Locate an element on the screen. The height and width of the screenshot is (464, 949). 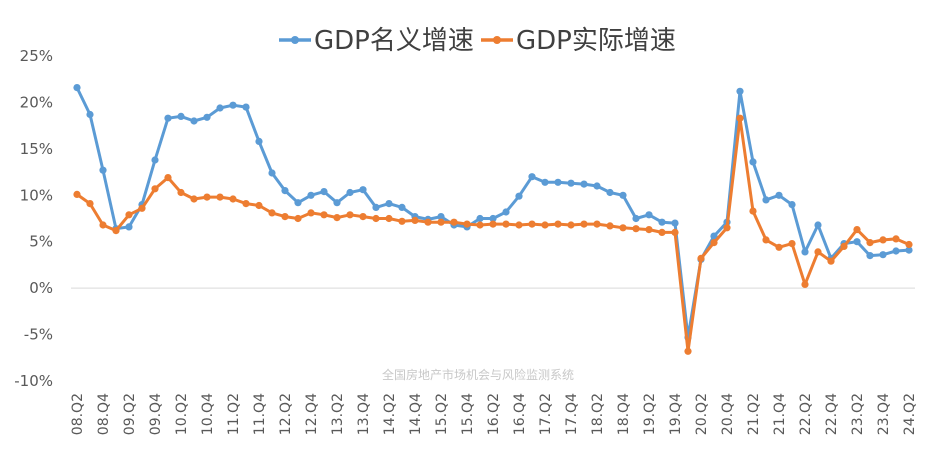
x-tick-label: 19.Q2 is located at coordinates (650, 414).